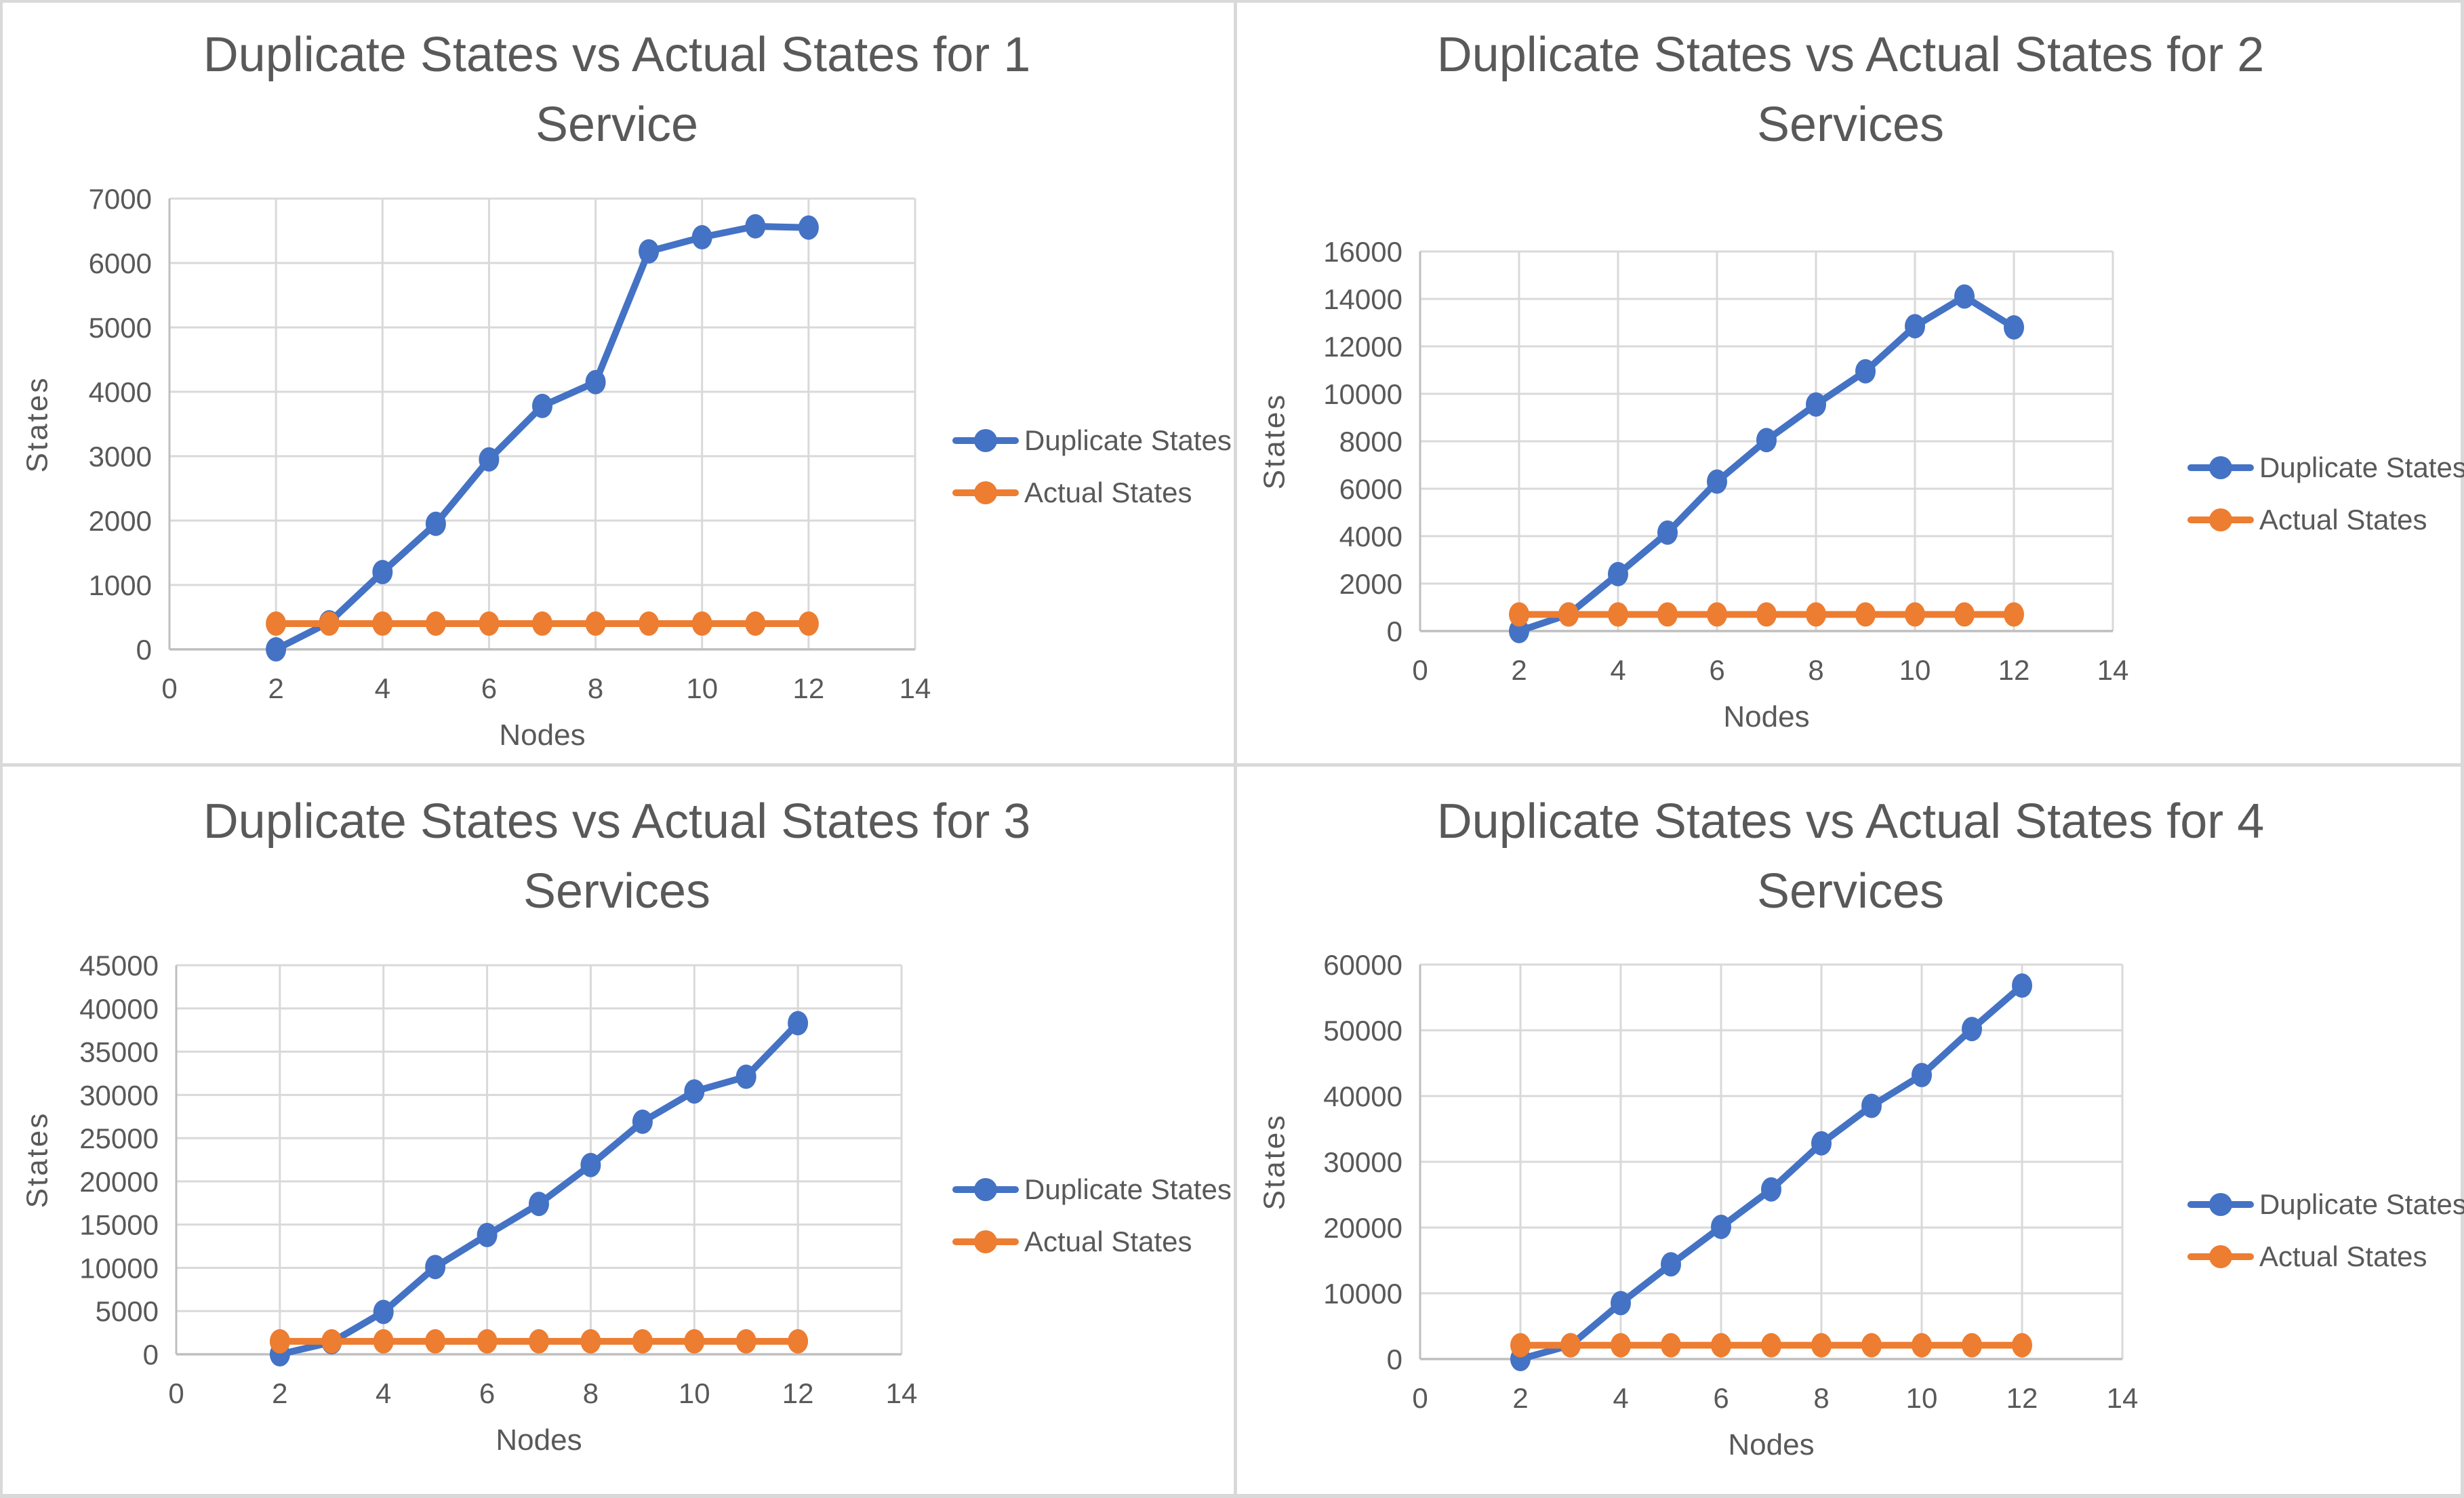 This screenshot has width=2464, height=1498. Describe the element at coordinates (694, 1393) in the screenshot. I see `x-tick-label: 10` at that location.